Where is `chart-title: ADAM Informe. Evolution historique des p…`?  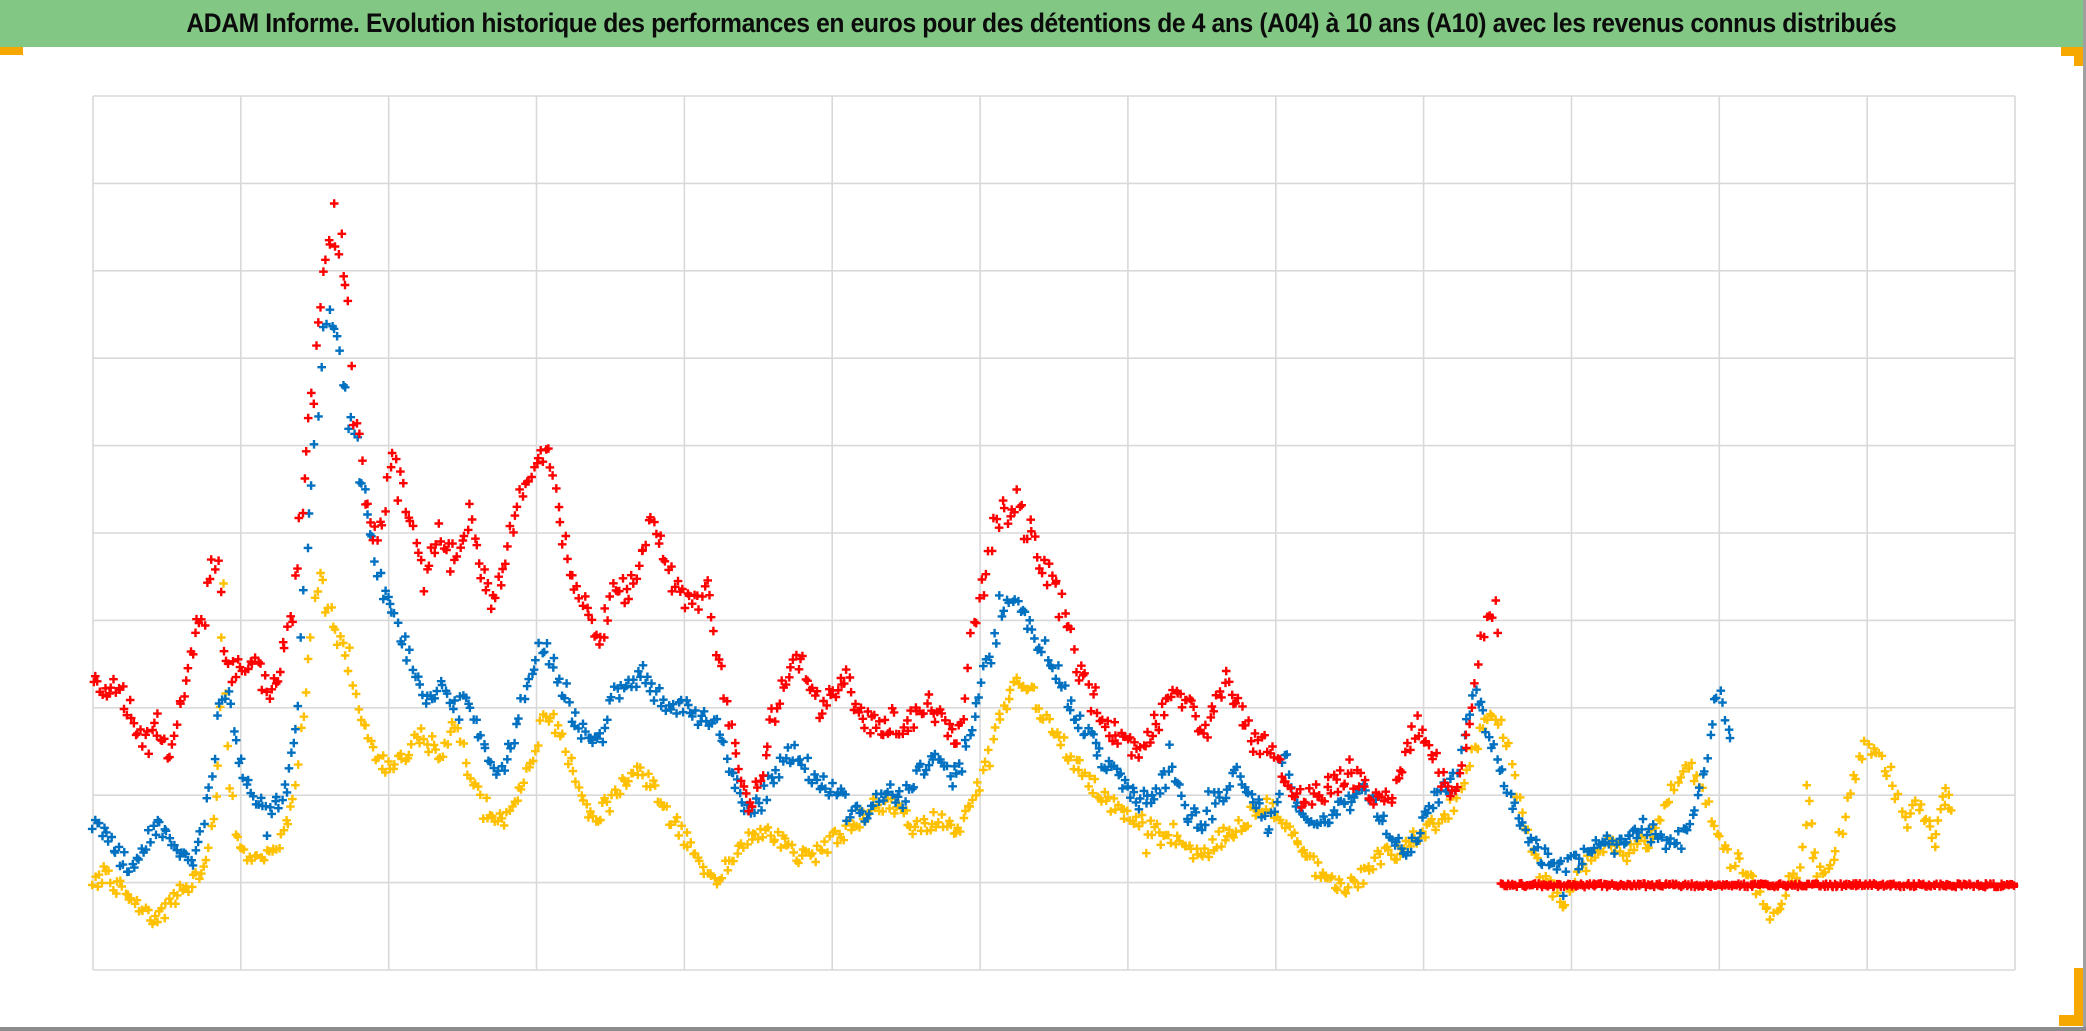 chart-title: ADAM Informe. Evolution historique des p… is located at coordinates (1041, 23).